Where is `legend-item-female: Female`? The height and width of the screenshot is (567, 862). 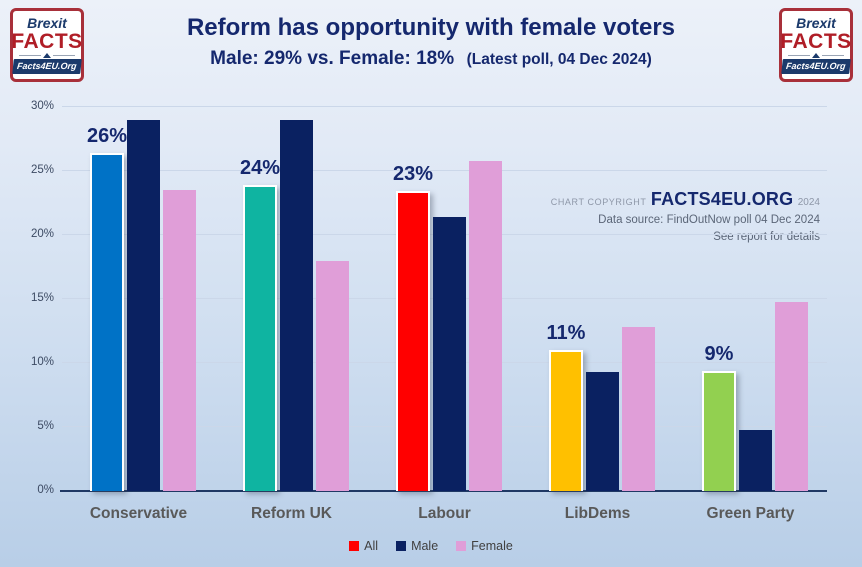 legend-item-female: Female is located at coordinates (484, 546).